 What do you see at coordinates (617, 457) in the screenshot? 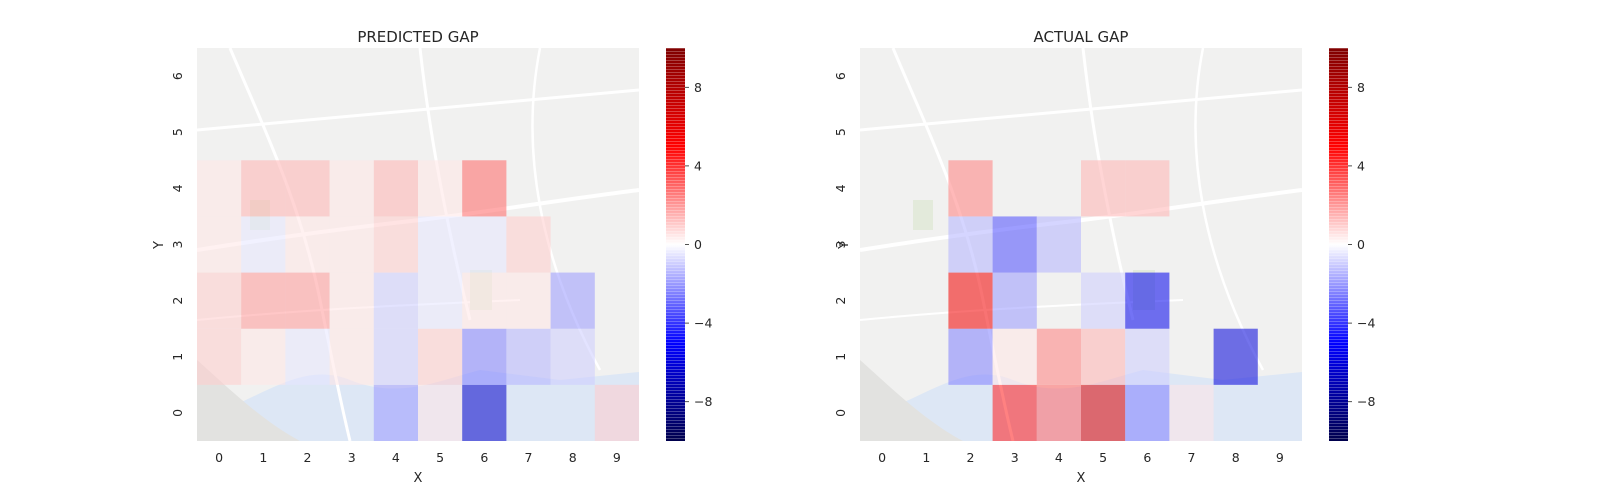
I see `x-tick-label: 9` at bounding box center [617, 457].